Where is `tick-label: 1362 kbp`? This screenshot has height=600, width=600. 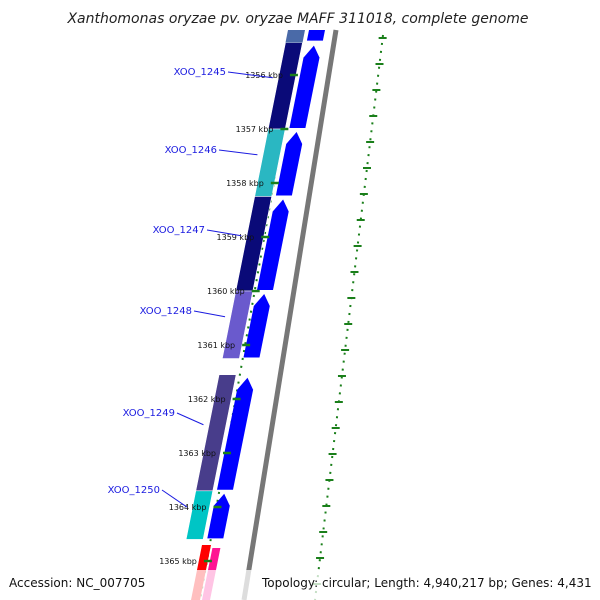 tick-label: 1362 kbp is located at coordinates (207, 399).